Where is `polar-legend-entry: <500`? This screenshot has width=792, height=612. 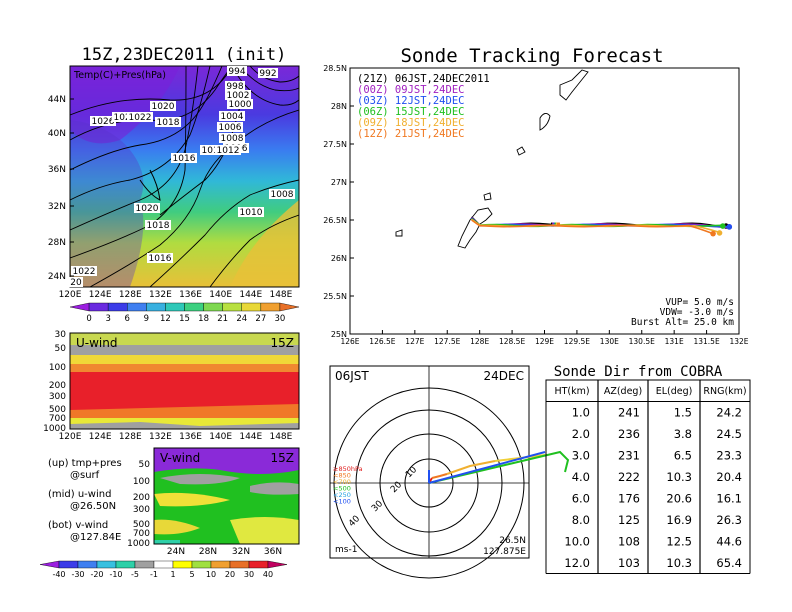
polar-legend-entry: <500 is located at coordinates (342, 489).